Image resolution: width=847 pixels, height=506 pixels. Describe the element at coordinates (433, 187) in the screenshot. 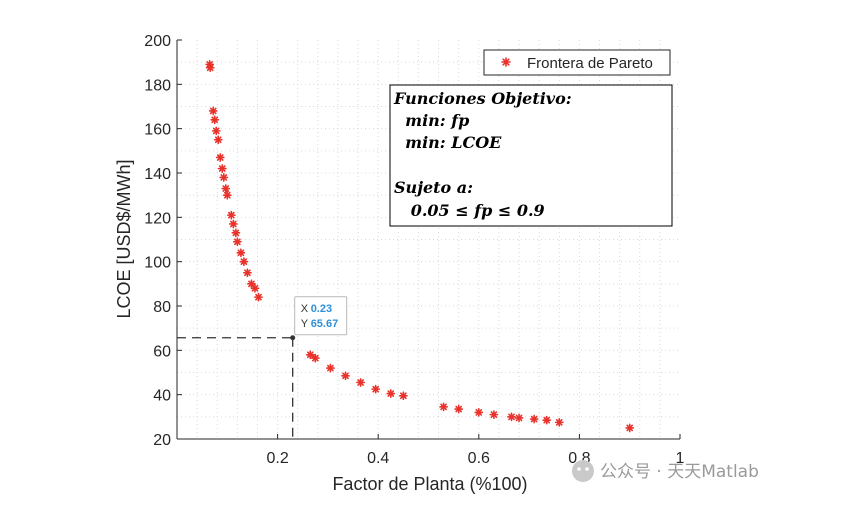

I see `note-line-5: Sujeto a:` at that location.